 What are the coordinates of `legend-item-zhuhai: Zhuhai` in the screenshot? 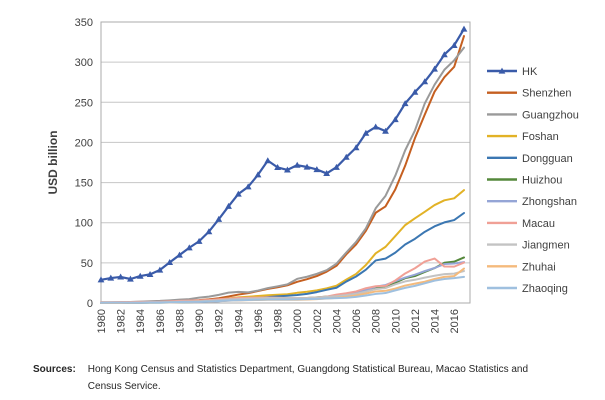 It's located at (521, 267).